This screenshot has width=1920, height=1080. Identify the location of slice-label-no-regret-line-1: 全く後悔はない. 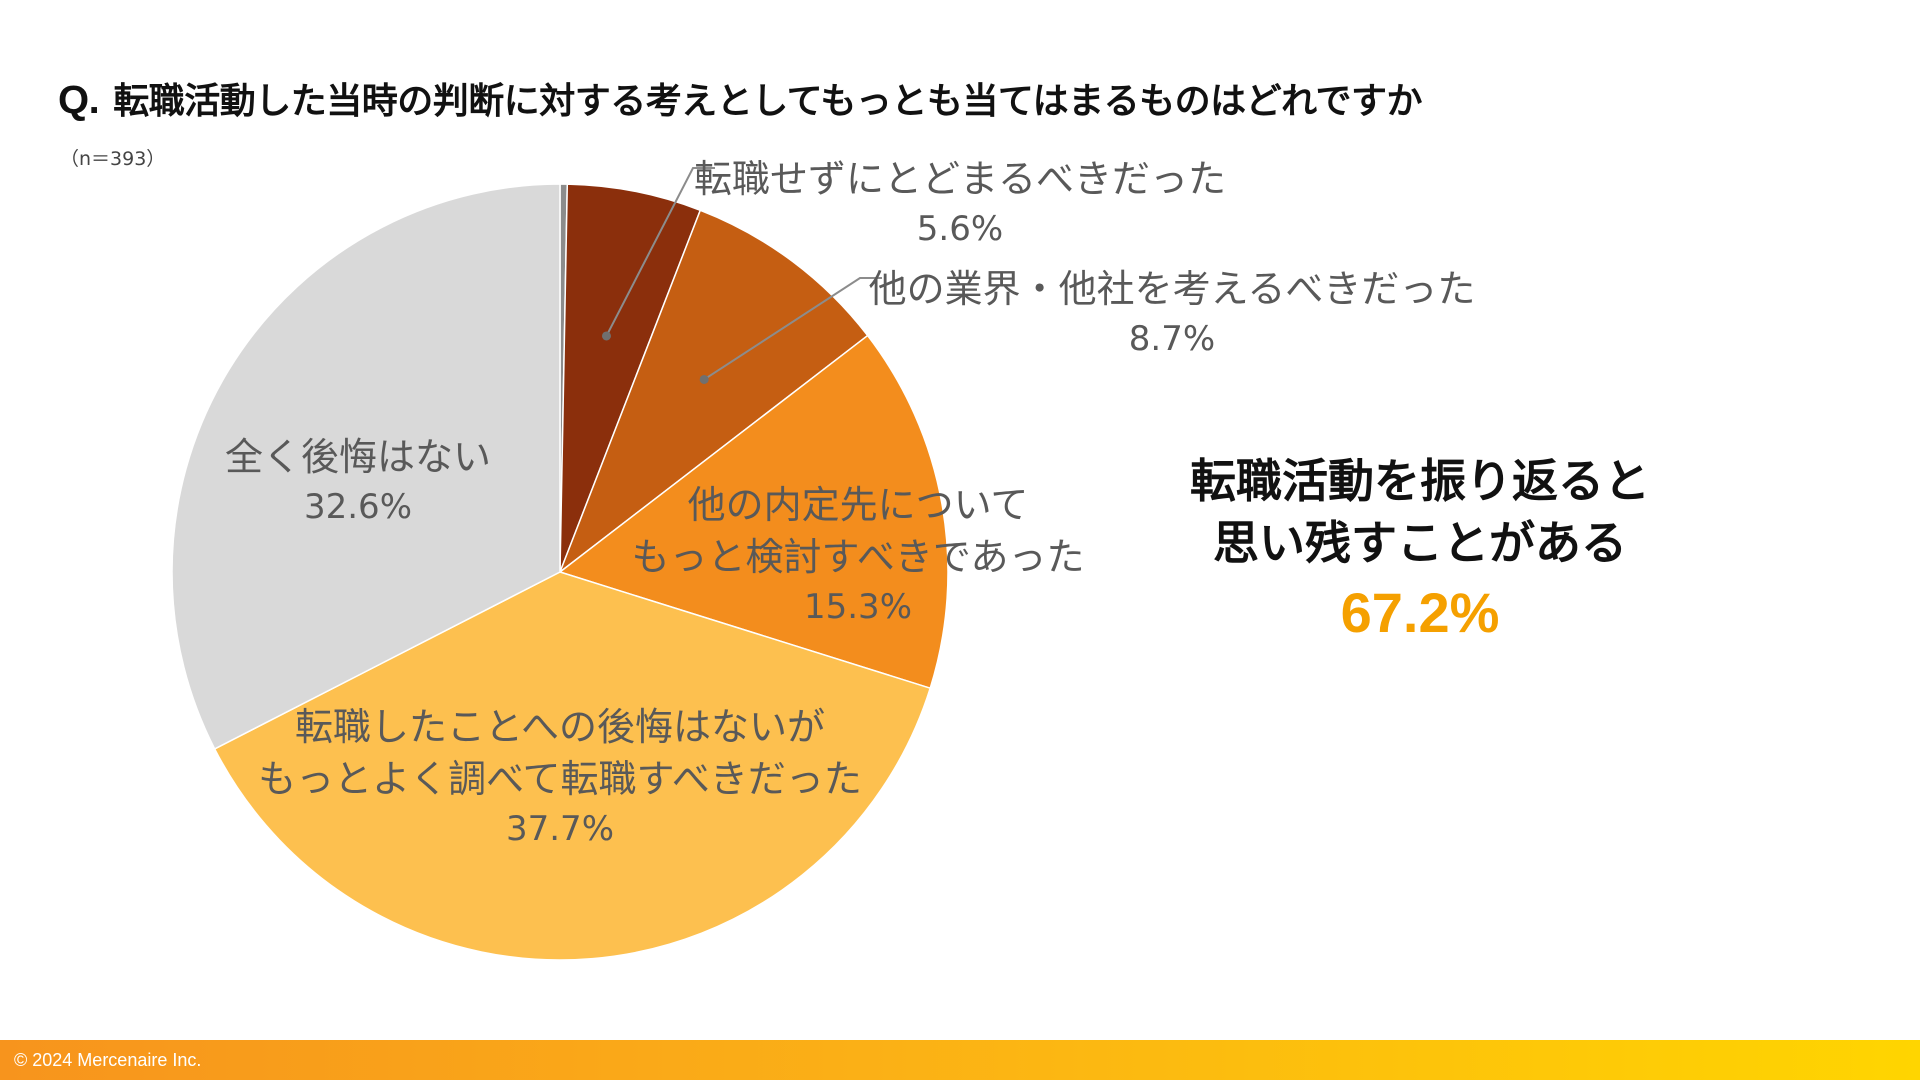
(358, 457).